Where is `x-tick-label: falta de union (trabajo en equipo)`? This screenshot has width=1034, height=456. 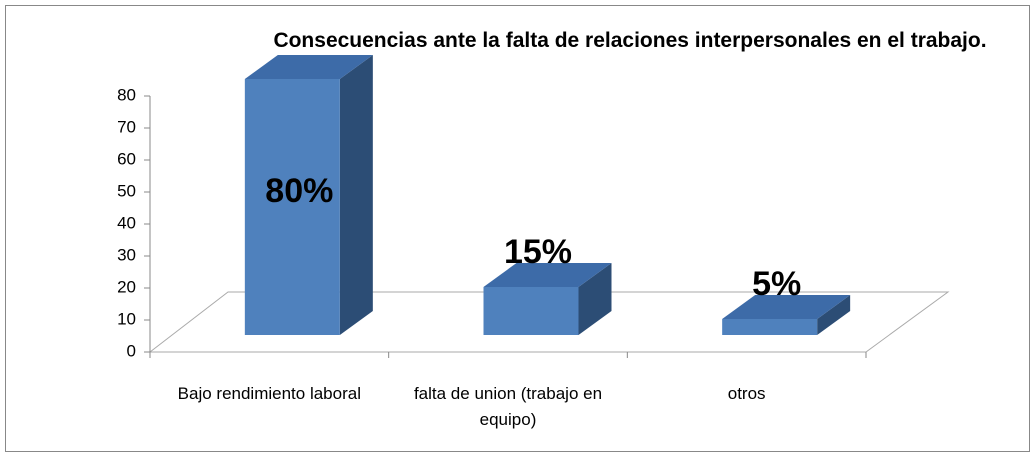 x-tick-label: falta de union (trabajo en equipo) is located at coordinates (508, 406).